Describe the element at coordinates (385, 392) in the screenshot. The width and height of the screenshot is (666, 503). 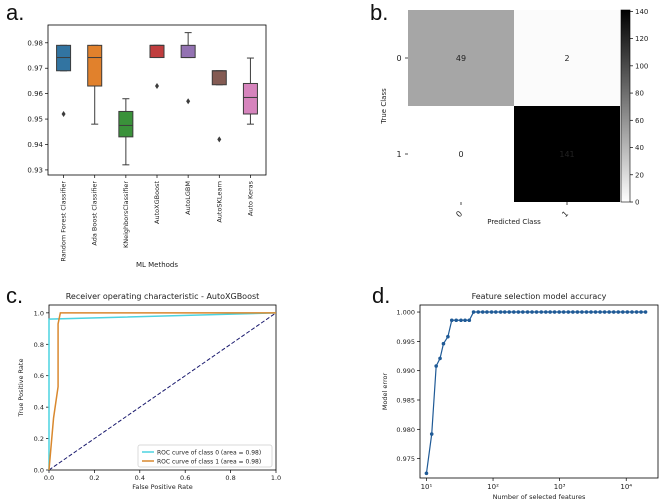
I see `y-axis-label: Model error` at that location.